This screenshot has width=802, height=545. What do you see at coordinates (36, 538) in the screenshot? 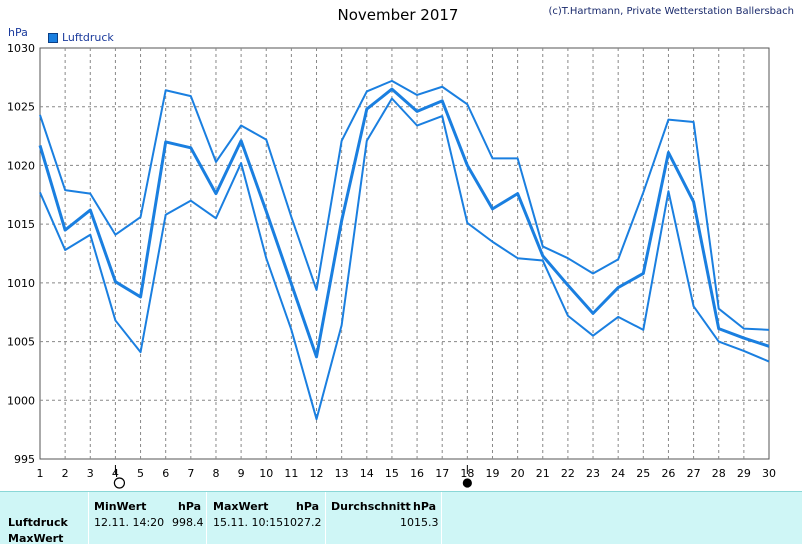
I see `row-label-maxwert: MaxWert` at bounding box center [36, 538].